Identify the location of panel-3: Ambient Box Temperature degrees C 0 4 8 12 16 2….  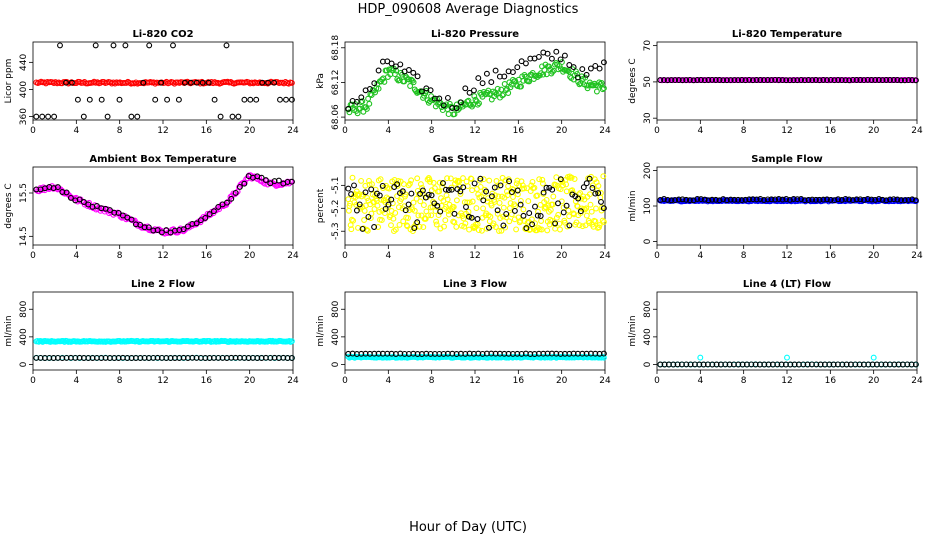
(151, 207).